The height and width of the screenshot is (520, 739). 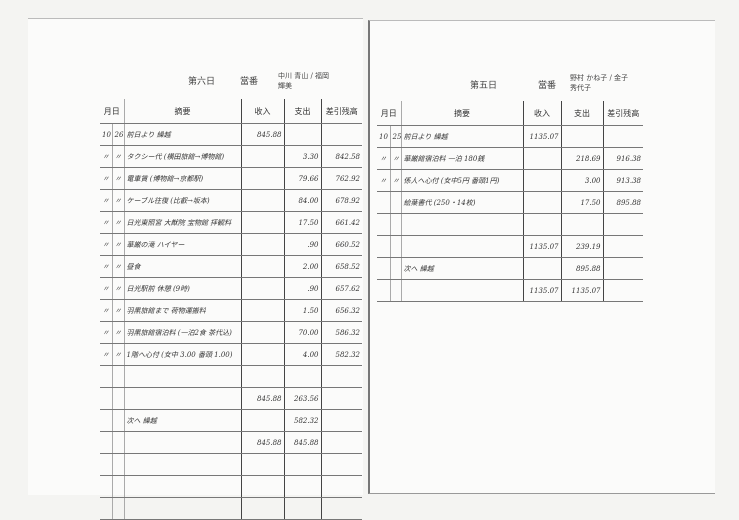 What do you see at coordinates (303, 398) in the screenshot?
I see `expense-cell: 263.56` at bounding box center [303, 398].